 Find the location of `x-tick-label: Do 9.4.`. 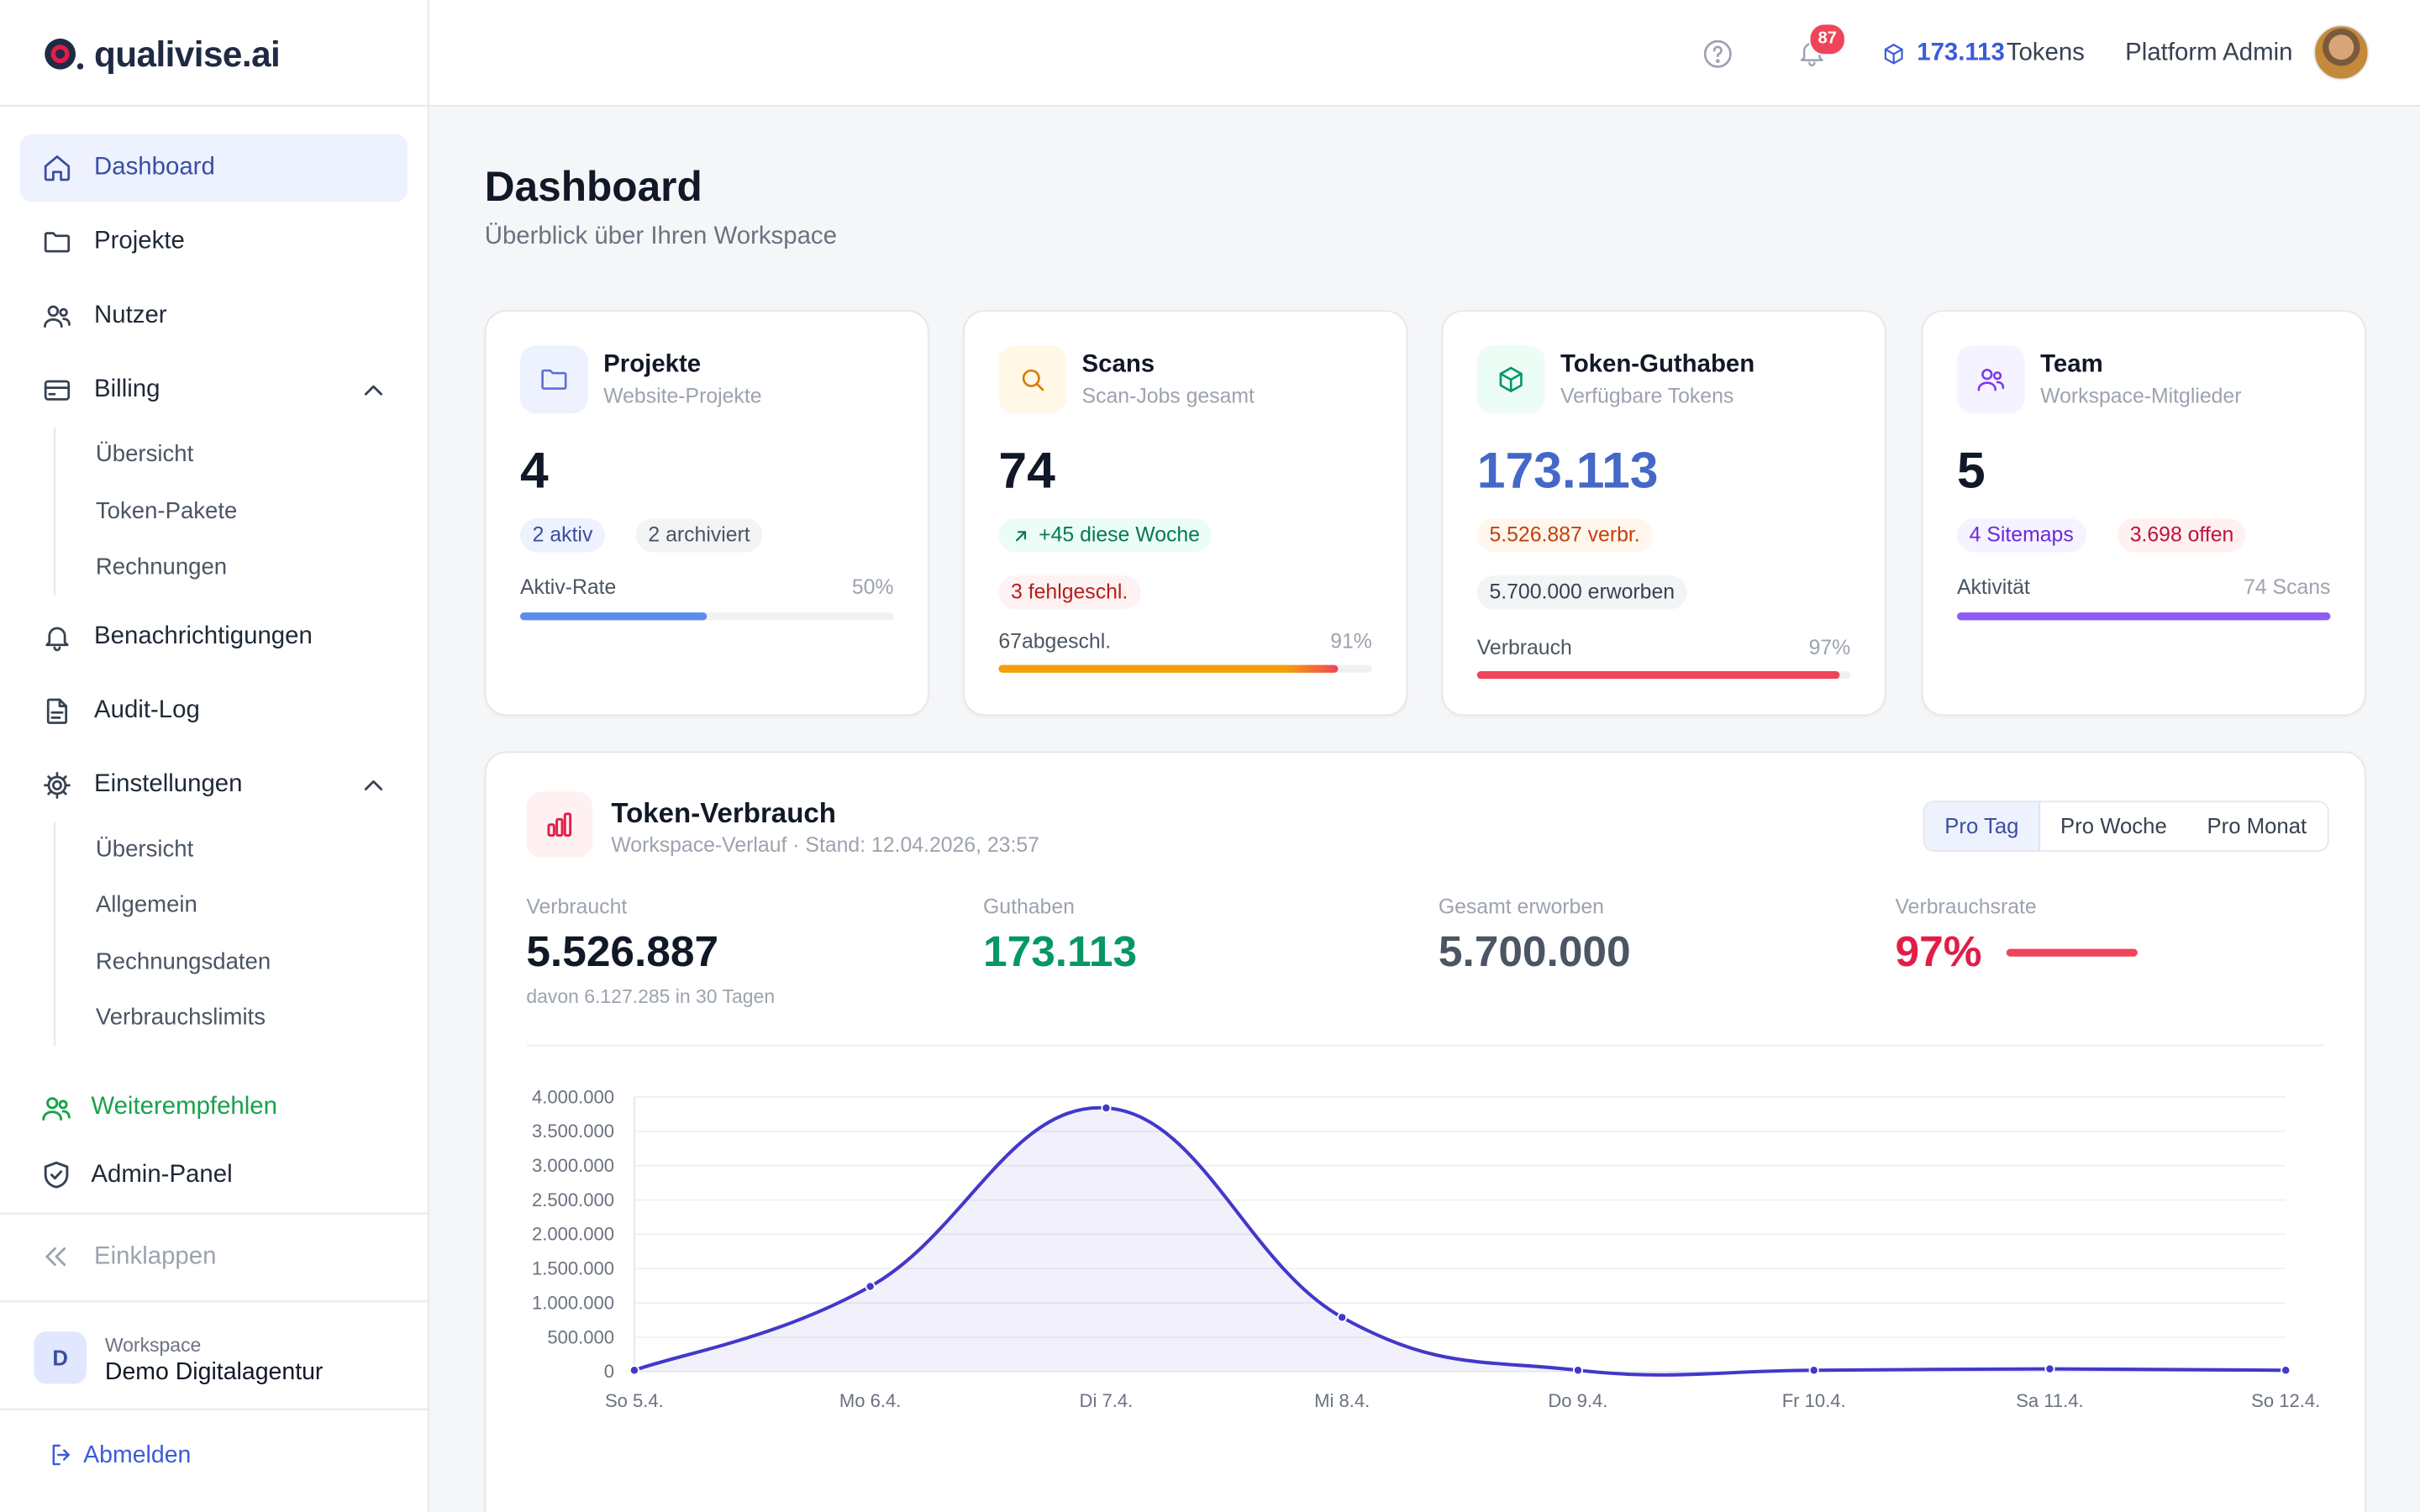

x-tick-label: Do 9.4. is located at coordinates (1577, 1400).